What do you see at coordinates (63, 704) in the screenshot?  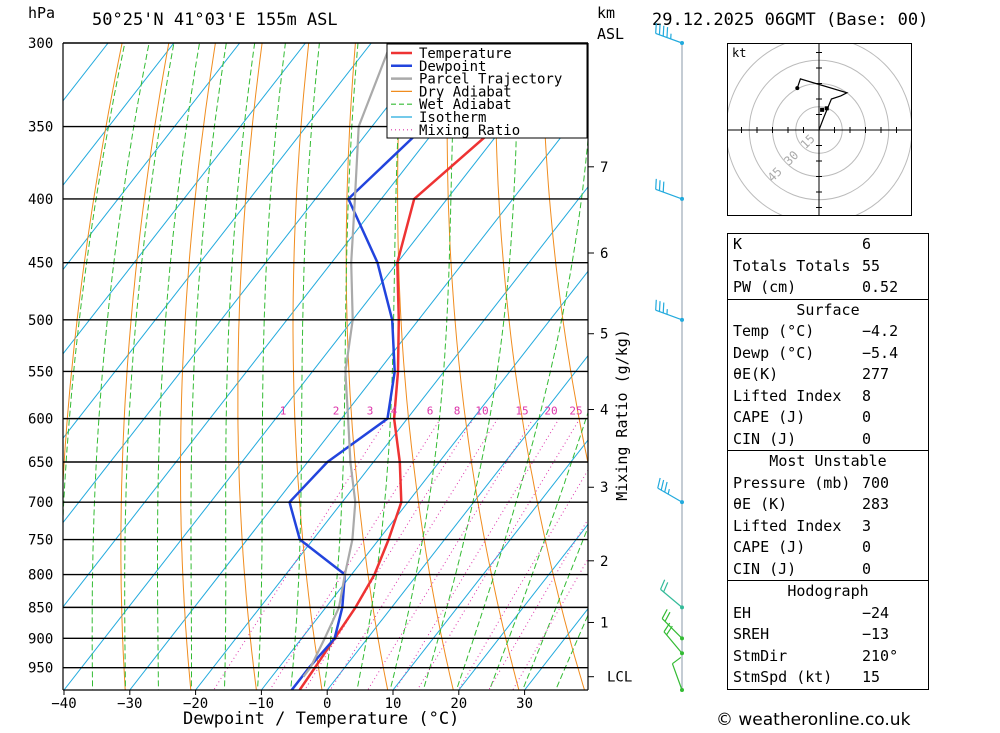 I see `x-tick-label: −40` at bounding box center [63, 704].